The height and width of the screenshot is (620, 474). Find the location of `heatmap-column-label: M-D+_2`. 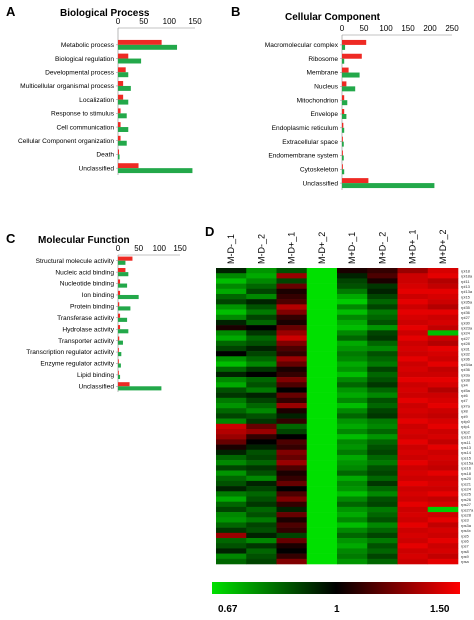

heatmap-column-label: M-D+_2 is located at coordinates (322, 248).